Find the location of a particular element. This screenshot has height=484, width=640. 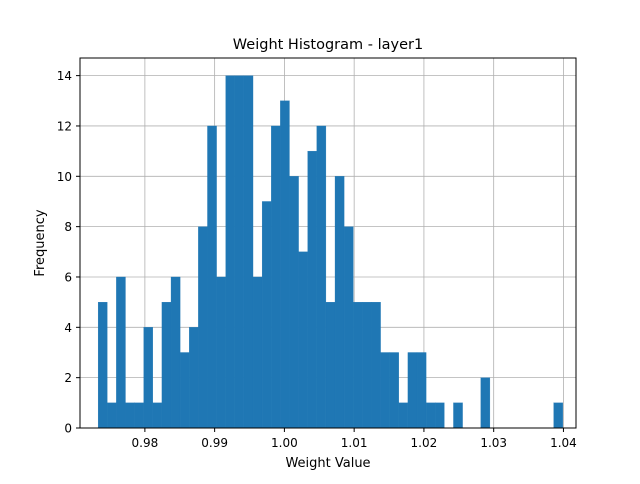

y-tick-label: 4 is located at coordinates (68, 328).